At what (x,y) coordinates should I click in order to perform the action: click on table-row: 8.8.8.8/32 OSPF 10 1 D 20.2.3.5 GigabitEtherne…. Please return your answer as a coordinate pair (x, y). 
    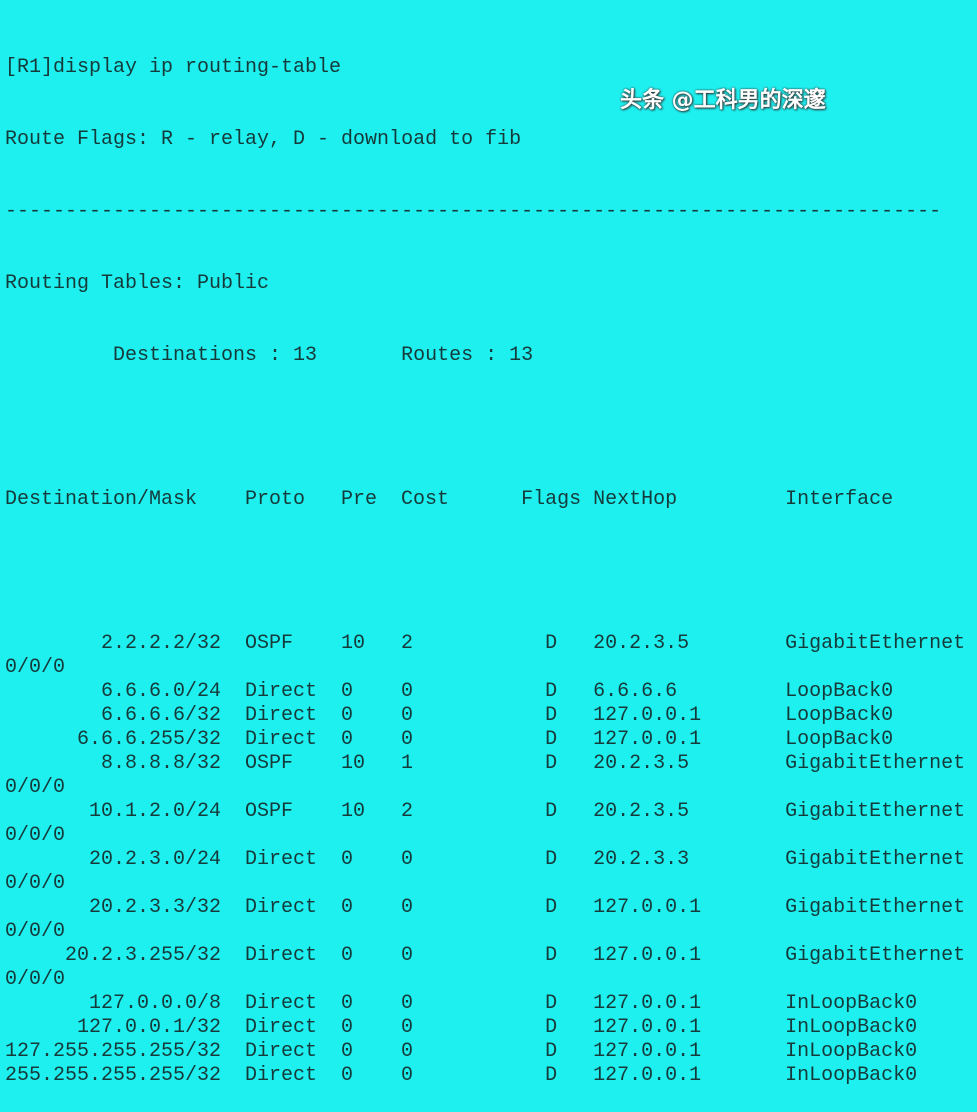
    Looking at the image, I should click on (485, 764).